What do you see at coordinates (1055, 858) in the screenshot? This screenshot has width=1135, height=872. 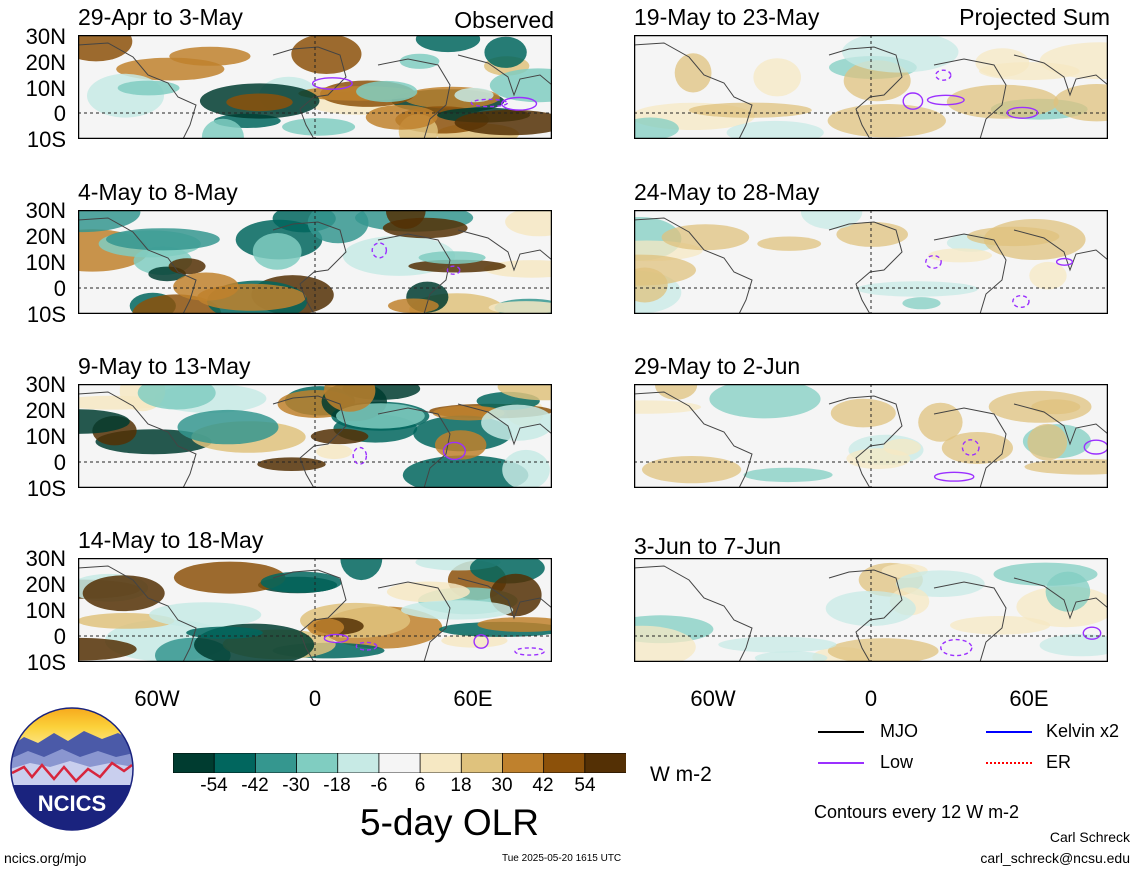 I see `footer-email: carl_schreck@ncsu.edu` at bounding box center [1055, 858].